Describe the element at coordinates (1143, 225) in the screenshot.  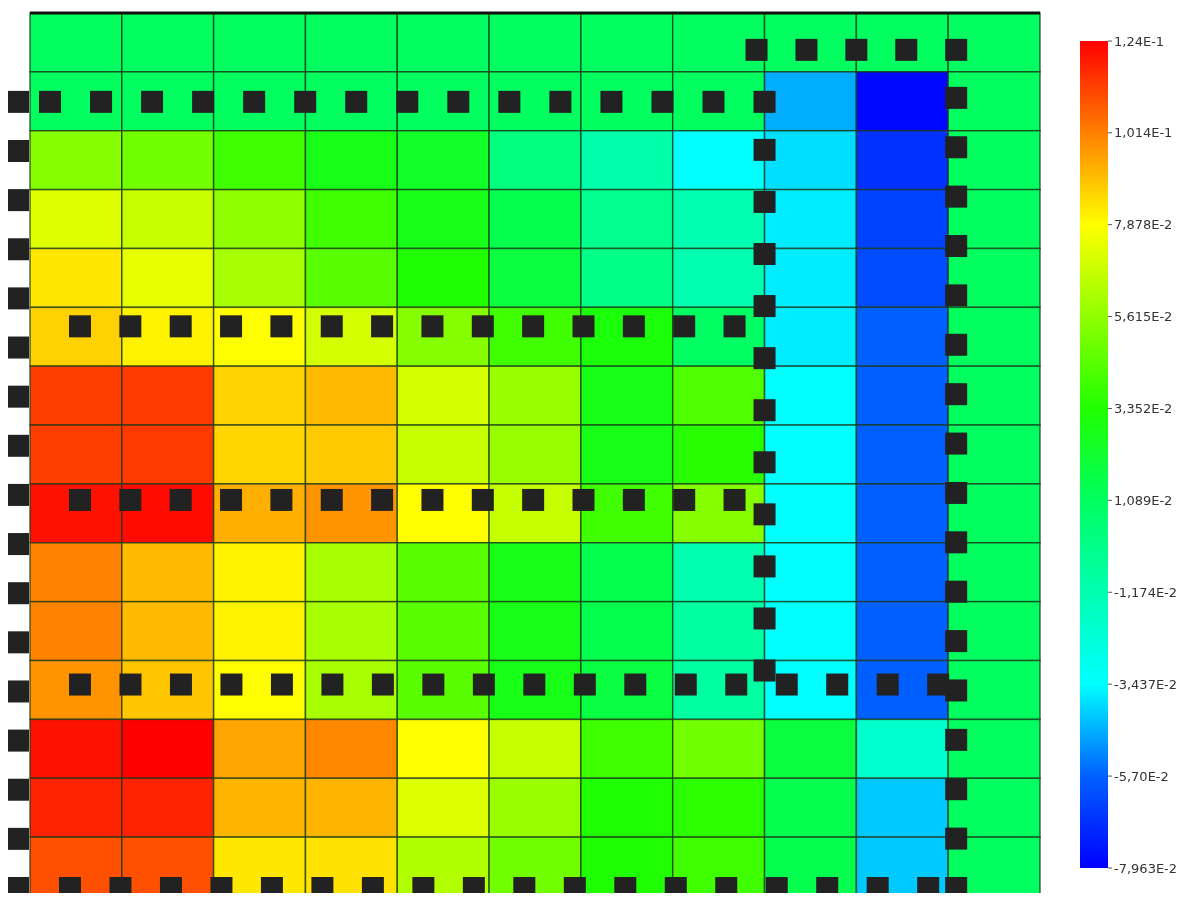
I see `color-bar-label: 7,878E-2` at that location.